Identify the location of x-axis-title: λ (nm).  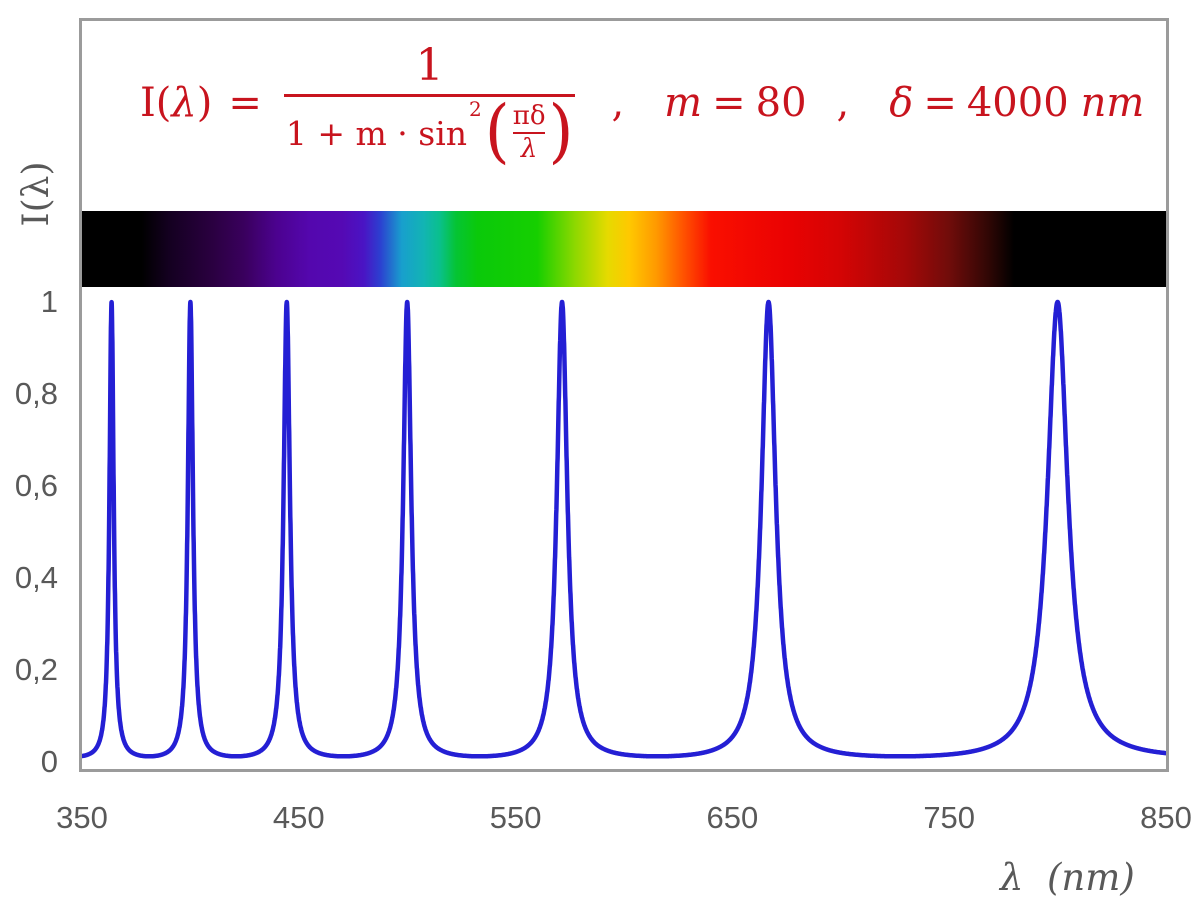
(1067, 877).